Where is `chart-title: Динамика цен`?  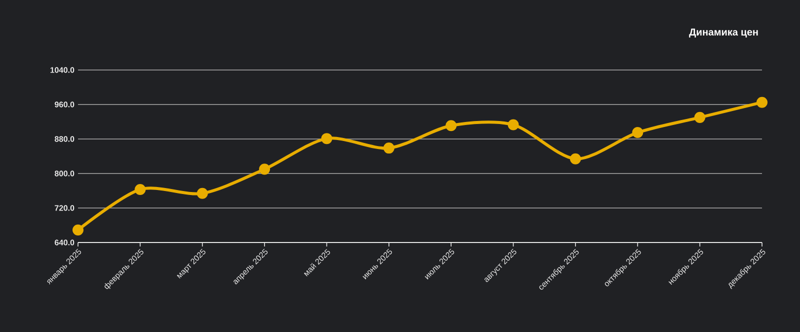 chart-title: Динамика цен is located at coordinates (723, 33).